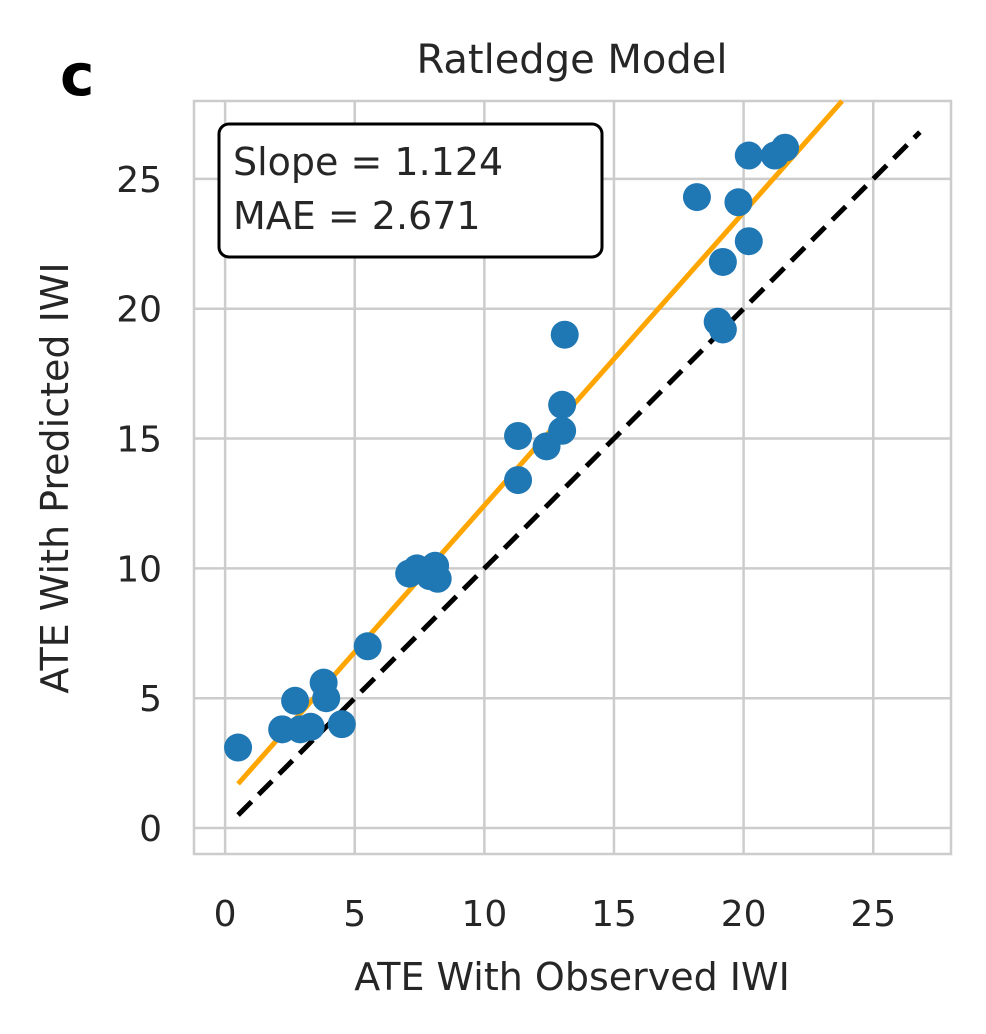 The width and height of the screenshot is (986, 1034). I want to click on x-tick-label: 5, so click(354, 914).